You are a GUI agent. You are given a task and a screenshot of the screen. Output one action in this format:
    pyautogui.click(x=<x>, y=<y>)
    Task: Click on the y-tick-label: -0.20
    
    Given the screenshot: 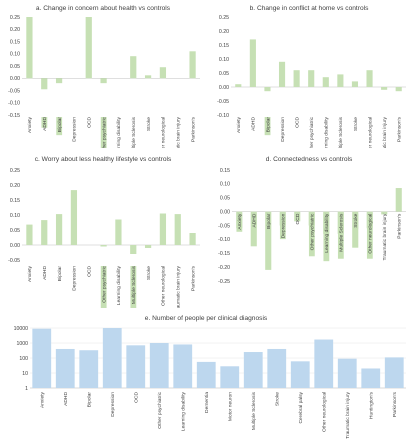 What is the action you would take?
    pyautogui.click(x=224, y=268)
    